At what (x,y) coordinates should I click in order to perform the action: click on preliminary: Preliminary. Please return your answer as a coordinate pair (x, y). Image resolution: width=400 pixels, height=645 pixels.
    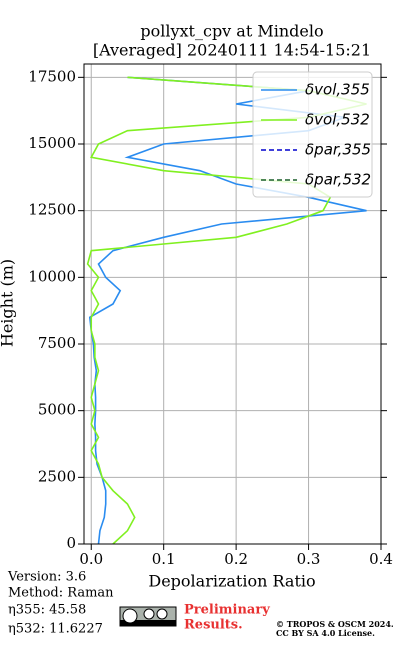
    Looking at the image, I should click on (227, 610).